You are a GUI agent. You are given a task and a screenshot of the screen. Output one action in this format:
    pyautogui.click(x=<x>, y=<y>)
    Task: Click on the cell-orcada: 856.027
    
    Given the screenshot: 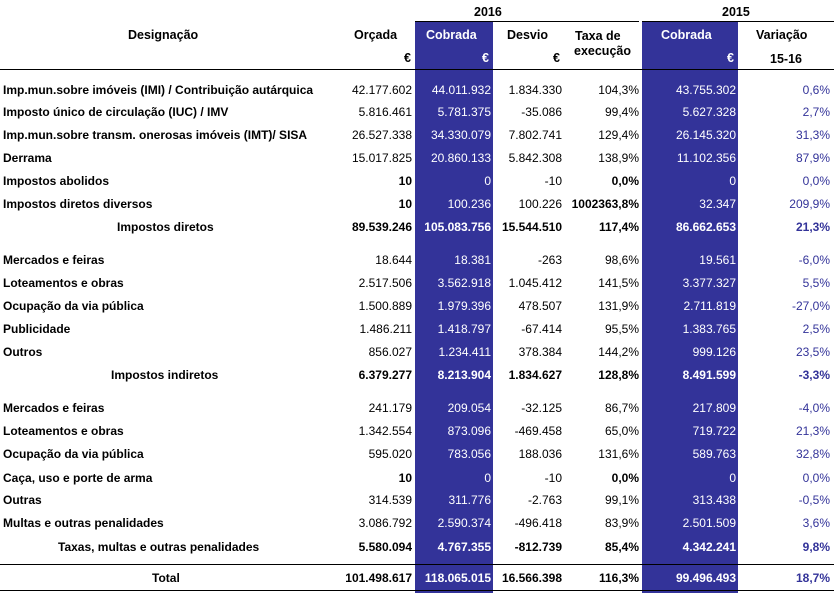 What is the action you would take?
    pyautogui.click(x=390, y=352)
    